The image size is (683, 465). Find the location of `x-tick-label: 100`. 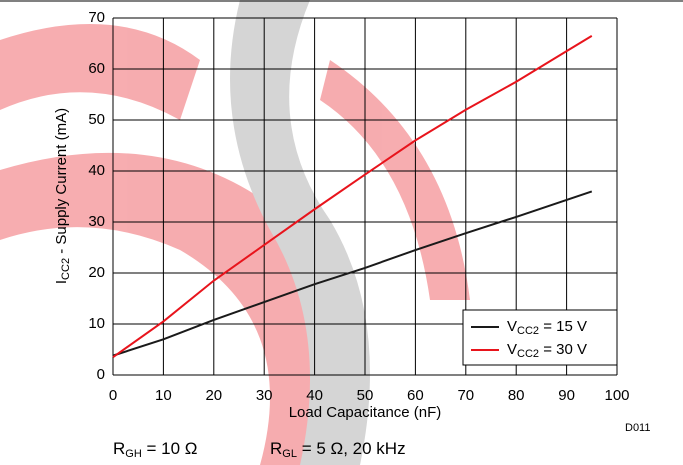

x-tick-label: 100 is located at coordinates (616, 395).